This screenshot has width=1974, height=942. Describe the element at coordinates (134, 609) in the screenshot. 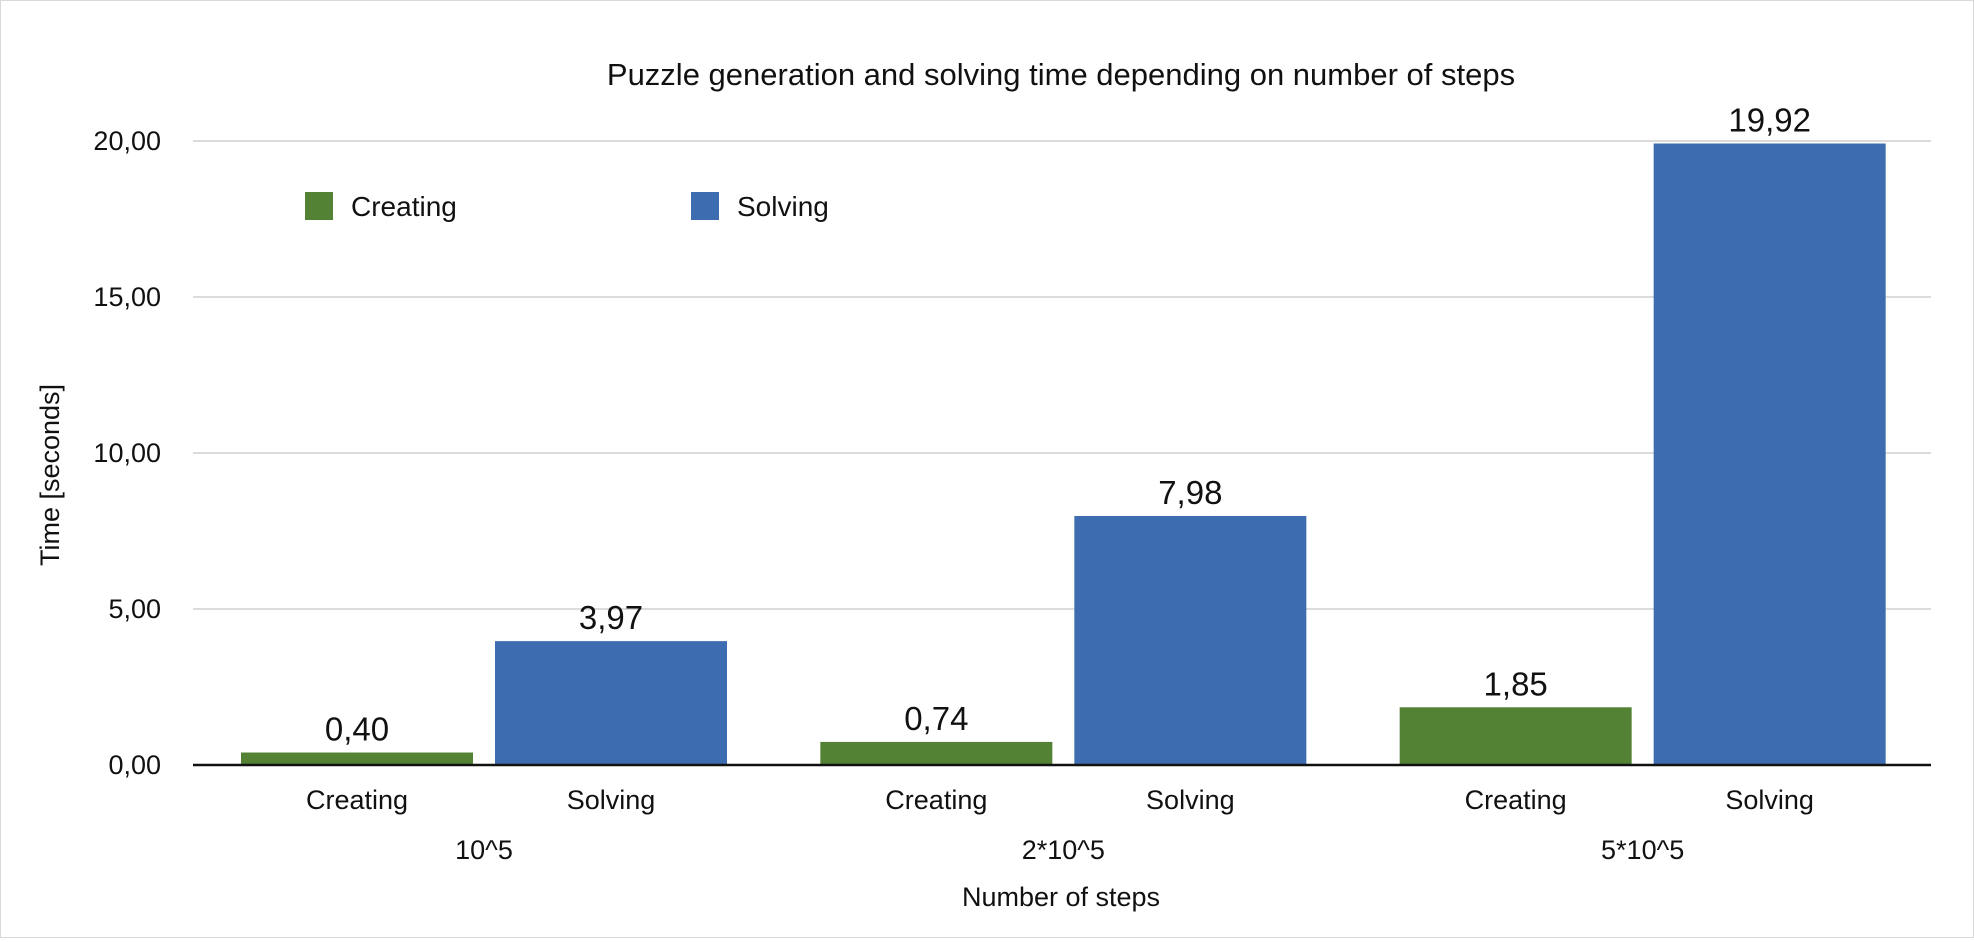

I see `y-tick-label: 5,00` at that location.